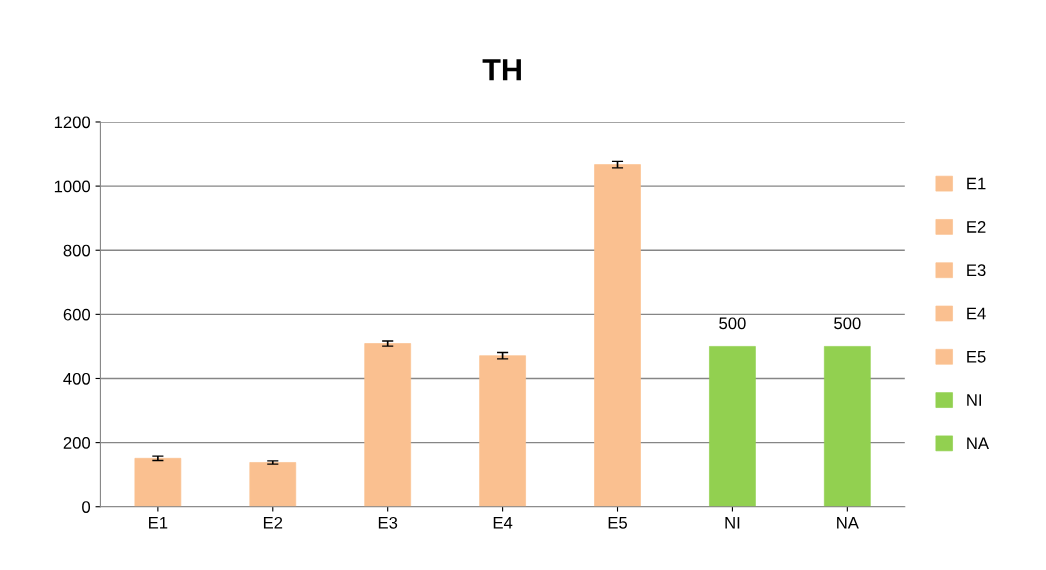  What do you see at coordinates (732, 523) in the screenshot?
I see `x-tick-label: NI` at bounding box center [732, 523].